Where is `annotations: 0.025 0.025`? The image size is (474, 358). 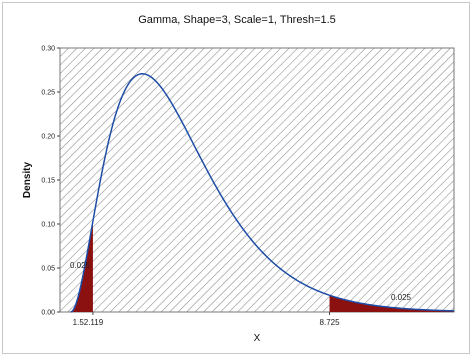
annotations: 0.025 0.025 is located at coordinates (241, 281).